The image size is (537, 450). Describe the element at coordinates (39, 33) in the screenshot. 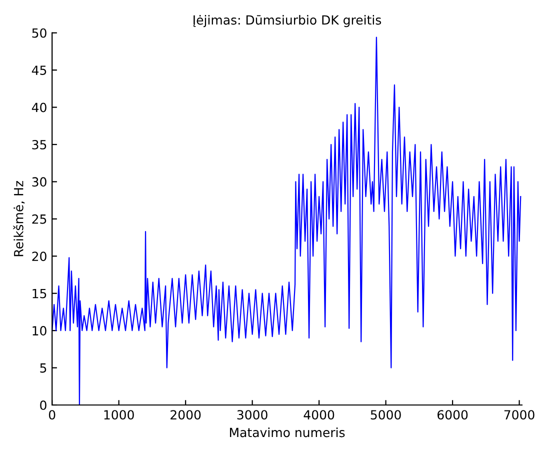

I see `y-tick-label: 50` at that location.